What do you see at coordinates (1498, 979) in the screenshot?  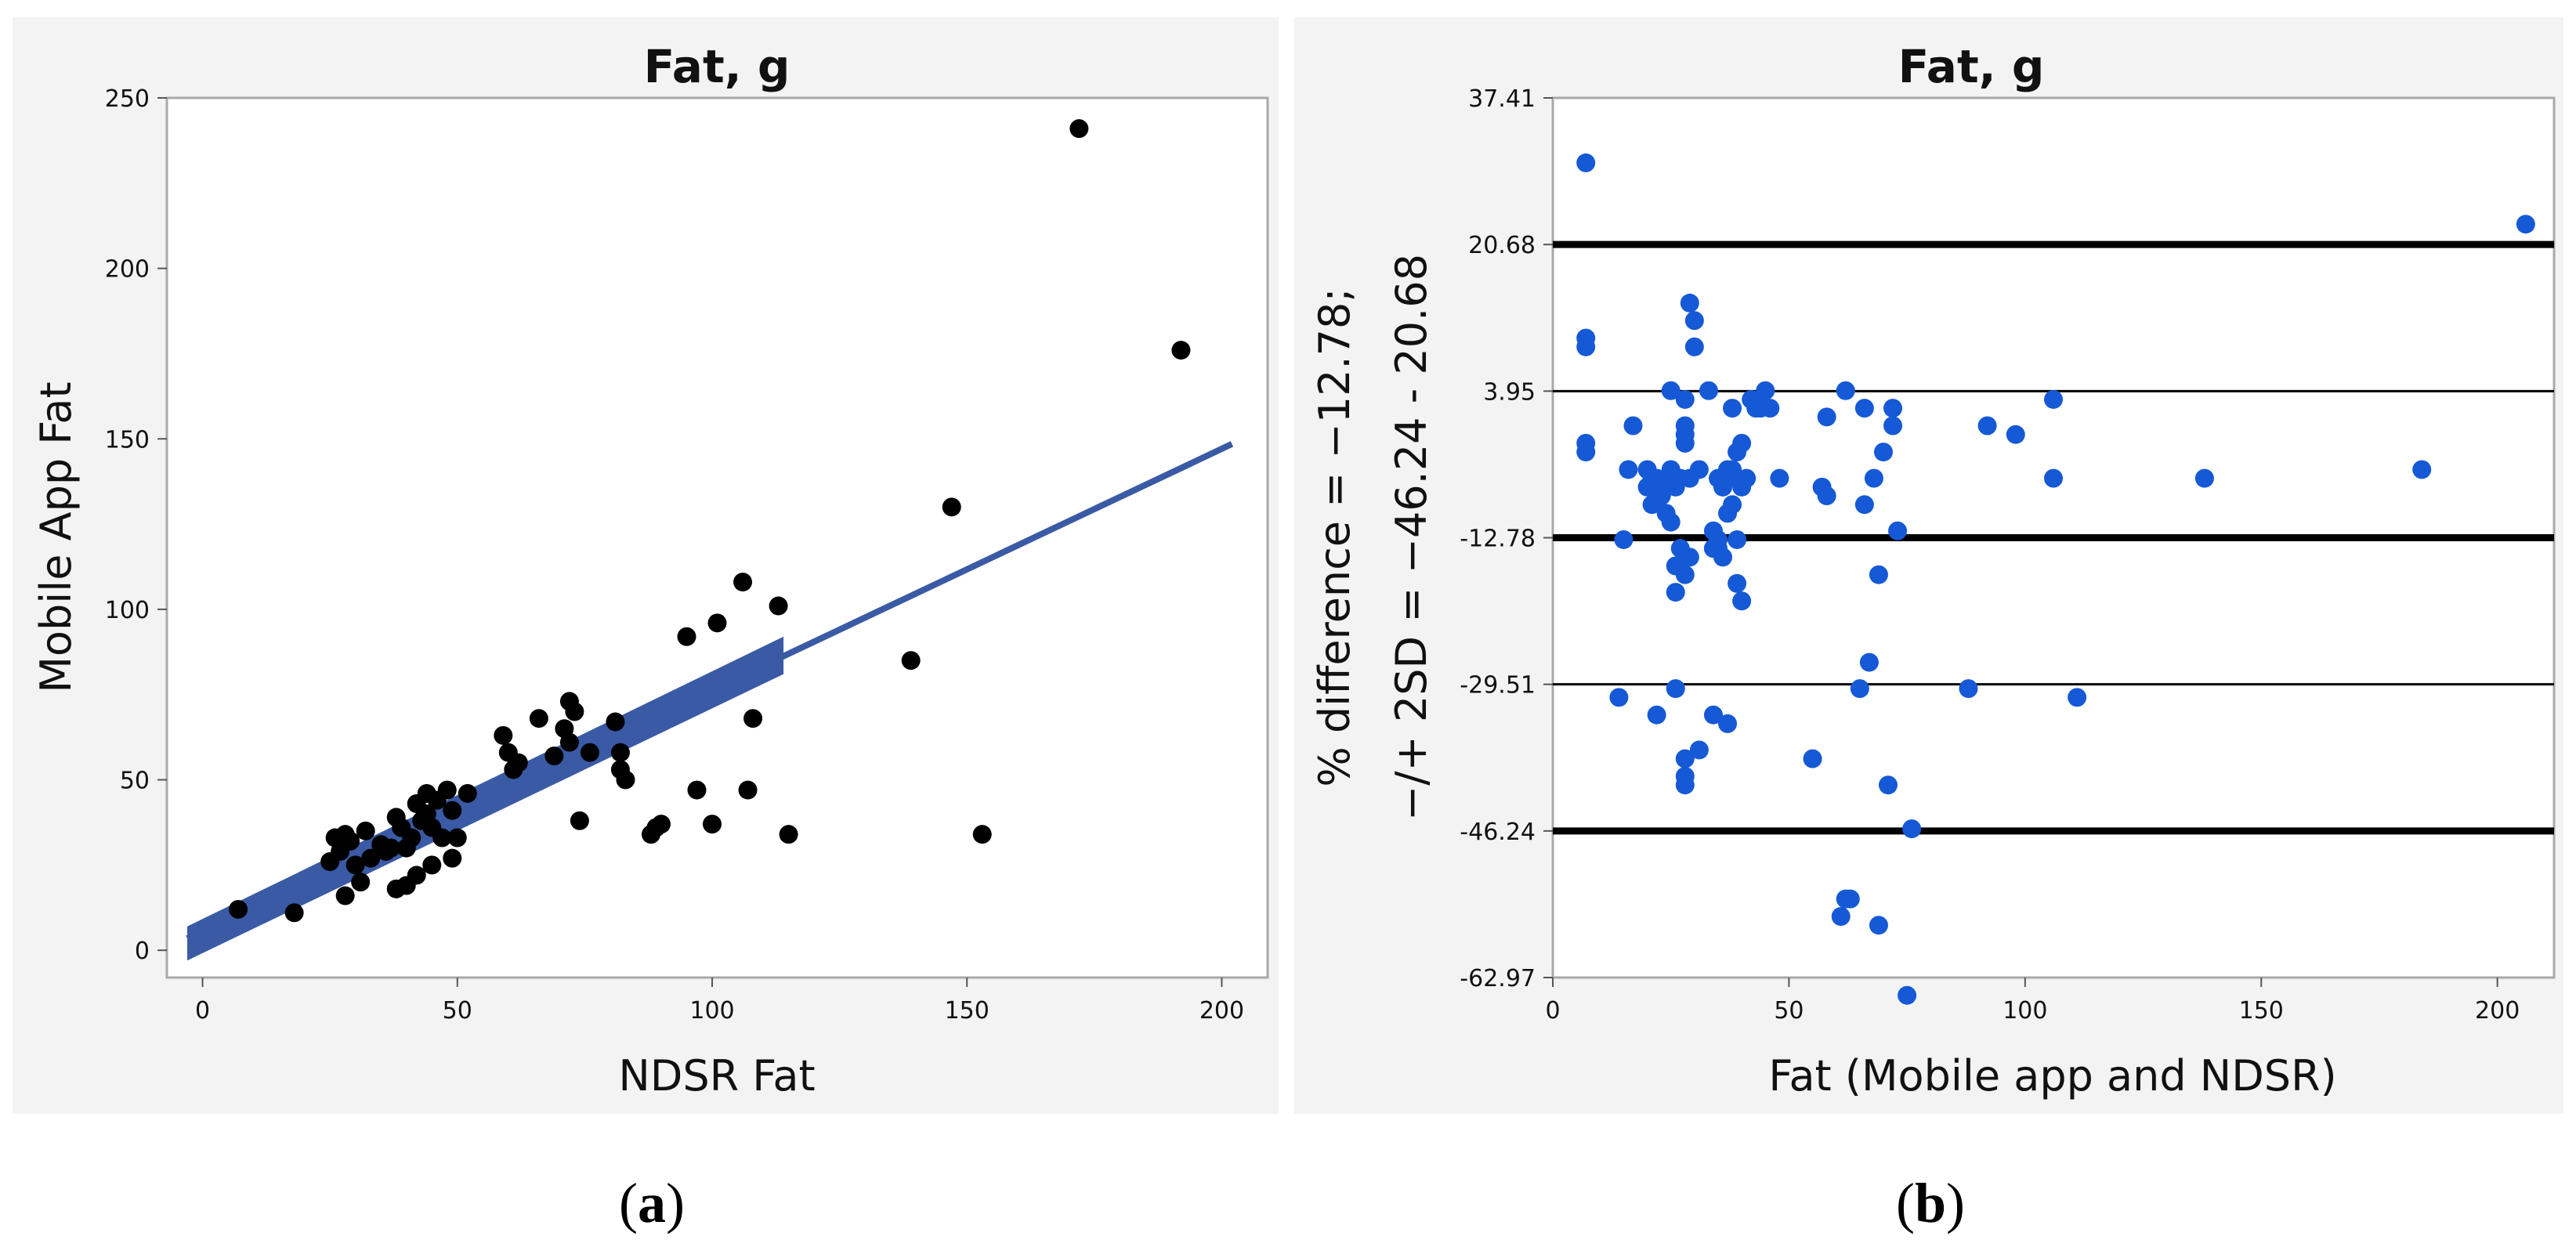 I see `y-tick-label: -62.97` at bounding box center [1498, 979].